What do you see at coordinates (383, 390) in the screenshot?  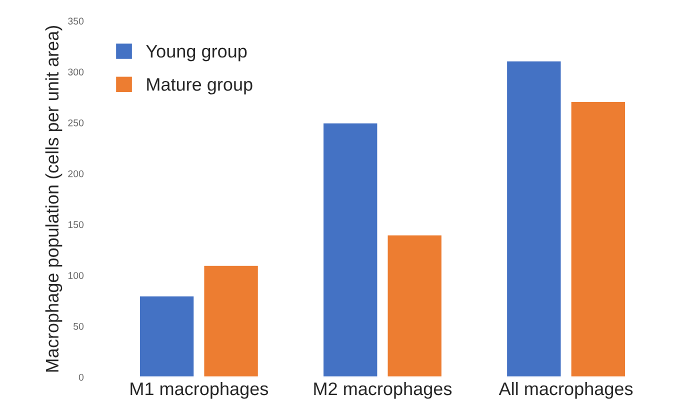 I see `x-tick-label: M2 macrophages` at bounding box center [383, 390].